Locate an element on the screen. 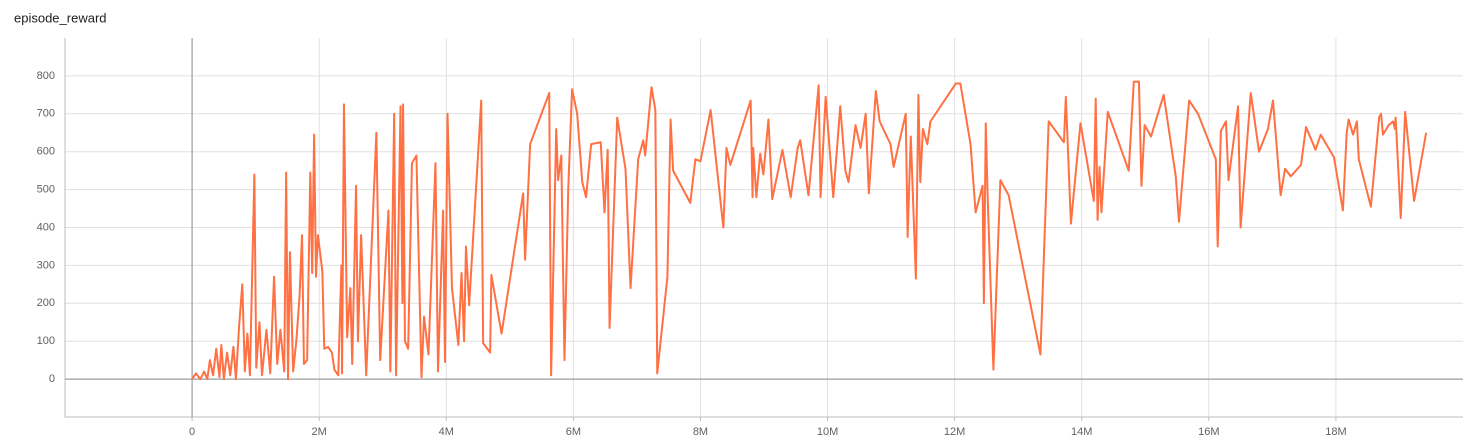  chart-title: episode_reward is located at coordinates (60, 17).